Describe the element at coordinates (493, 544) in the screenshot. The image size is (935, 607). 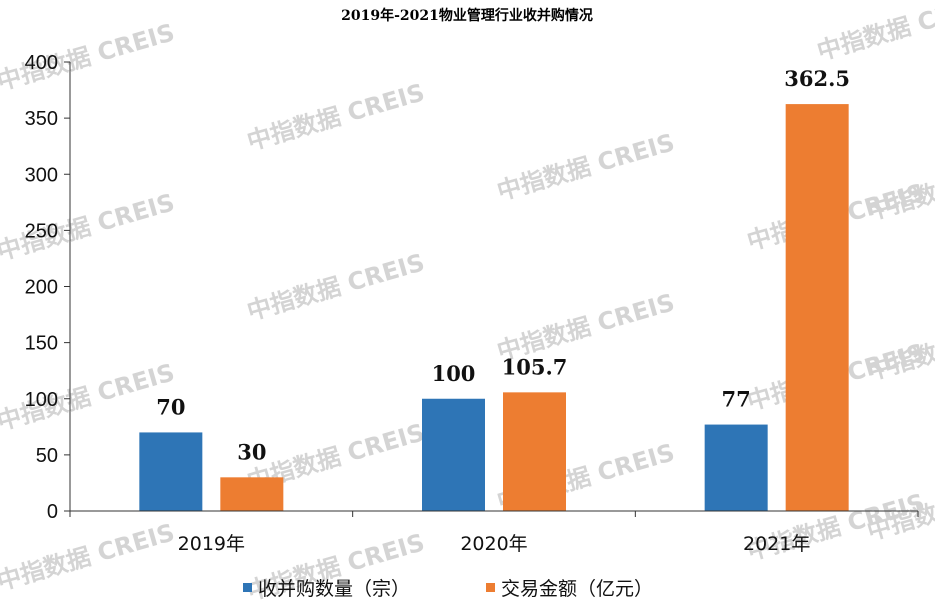
I see `x-category-label: 2020年` at that location.